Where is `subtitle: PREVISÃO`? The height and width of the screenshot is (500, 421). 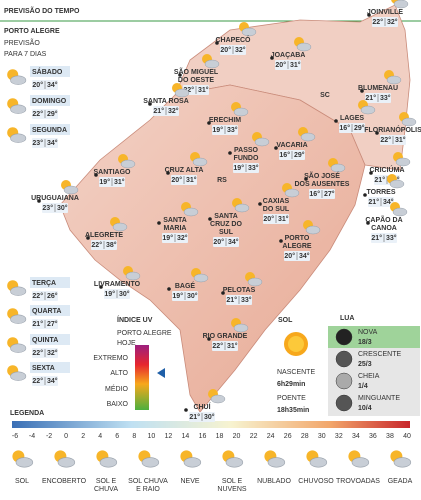
subtitle: PREVISÃO is located at coordinates (22, 42).